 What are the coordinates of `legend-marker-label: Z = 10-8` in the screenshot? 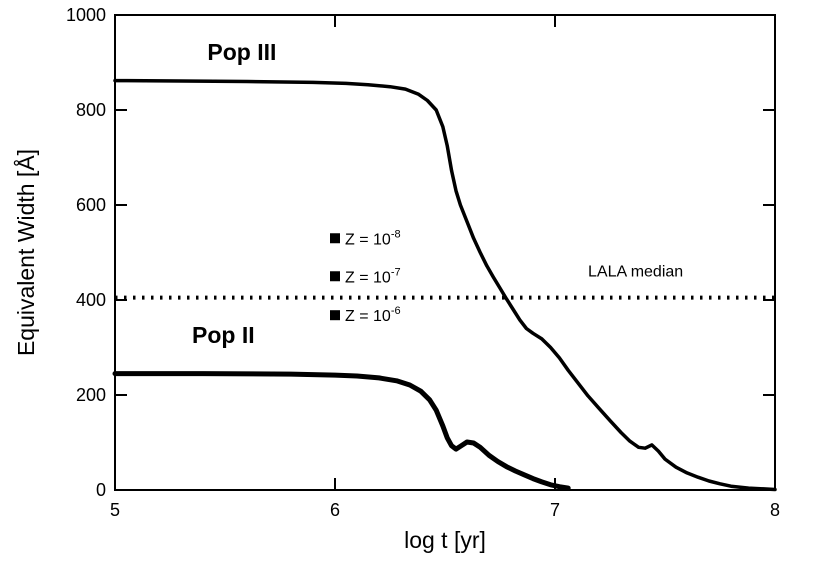 It's located at (373, 238).